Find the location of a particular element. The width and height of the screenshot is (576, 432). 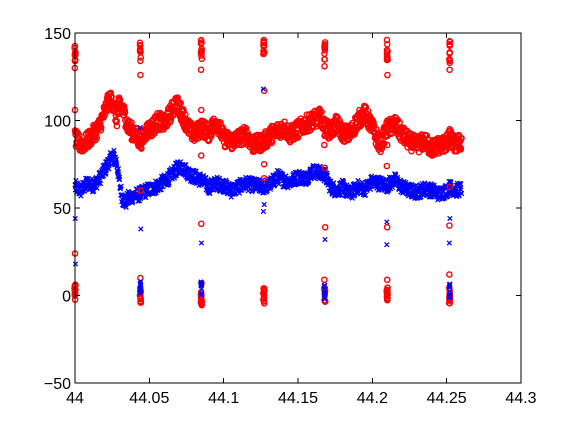

y-tick-label: −50 is located at coordinates (57, 384).